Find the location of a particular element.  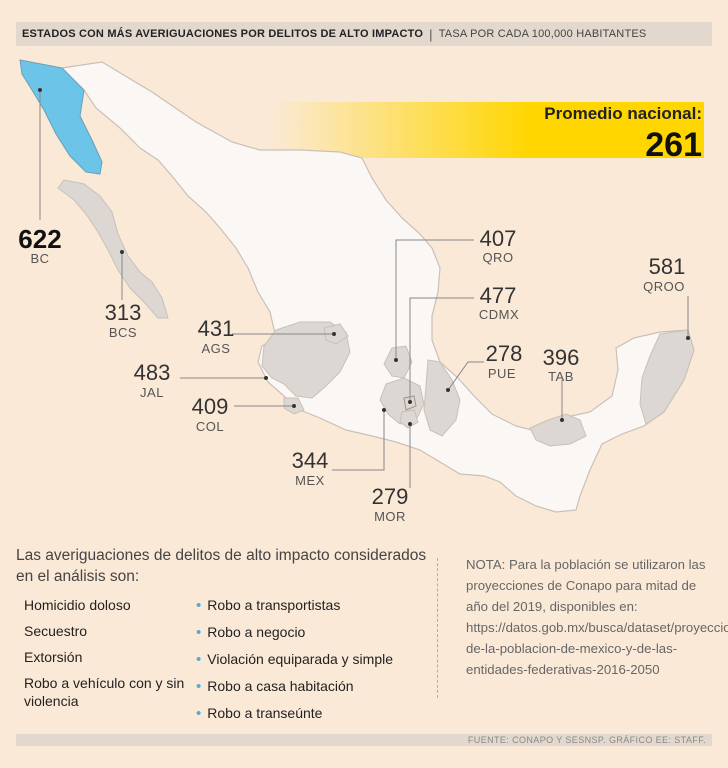

value-mor: 279 is located at coordinates (390, 496).